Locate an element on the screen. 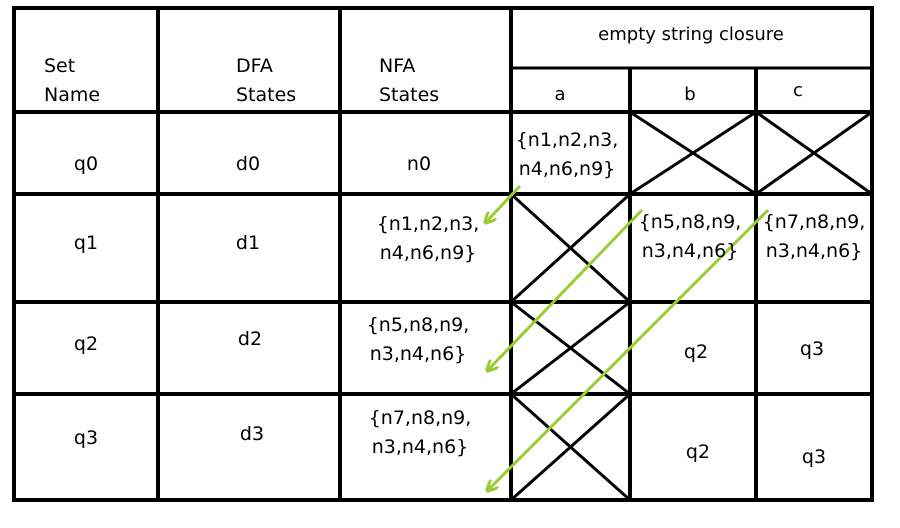 This screenshot has height=528, width=900. row-q3-nfa: {n7,n8,n9, n3,n4,n6} is located at coordinates (420, 432).